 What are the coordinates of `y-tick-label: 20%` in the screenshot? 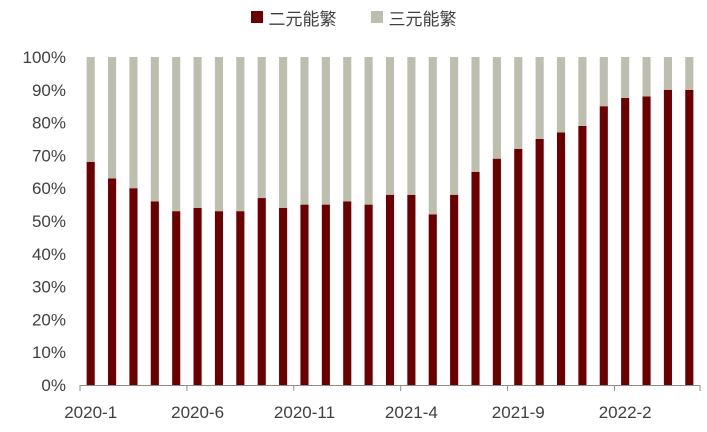 It's located at (49, 319).